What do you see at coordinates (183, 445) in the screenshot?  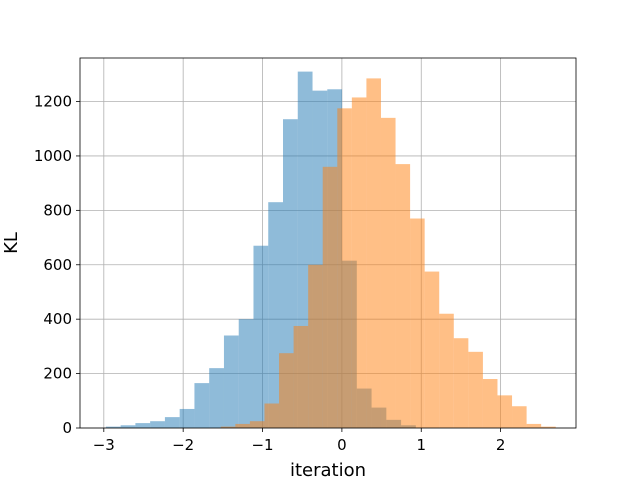 I see `x-tick-label: −2` at bounding box center [183, 445].